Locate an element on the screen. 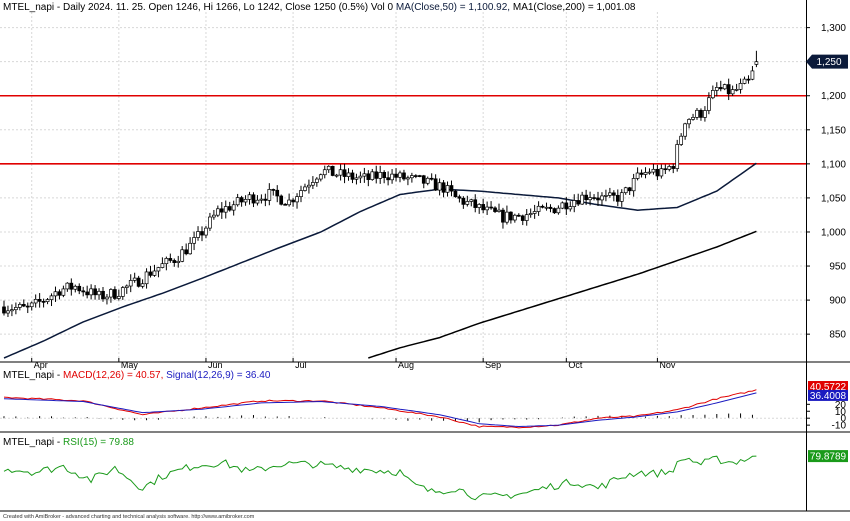 This screenshot has height=521, width=850. rsi-last-marker is located at coordinates (828, 456).